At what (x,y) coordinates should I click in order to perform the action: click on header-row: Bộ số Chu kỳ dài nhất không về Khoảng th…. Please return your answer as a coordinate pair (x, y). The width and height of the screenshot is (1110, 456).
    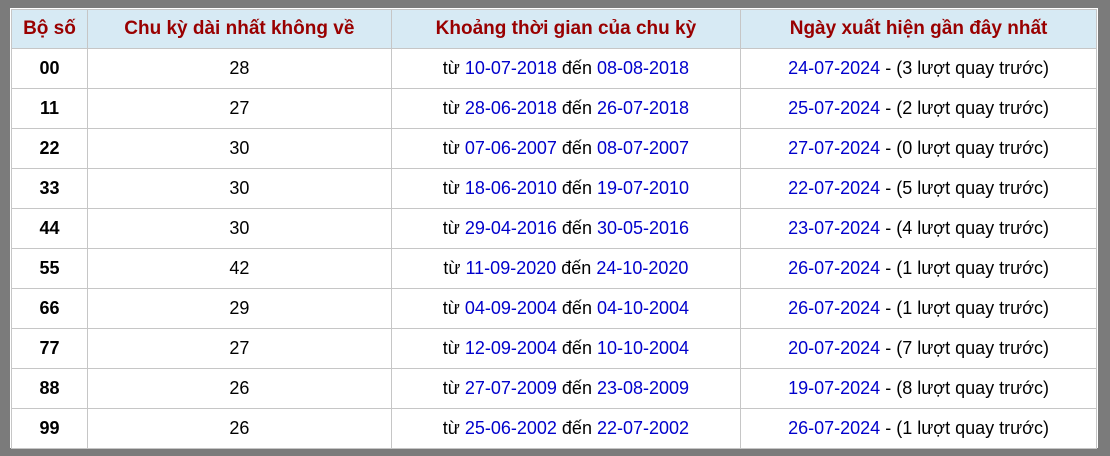
    Looking at the image, I should click on (554, 29).